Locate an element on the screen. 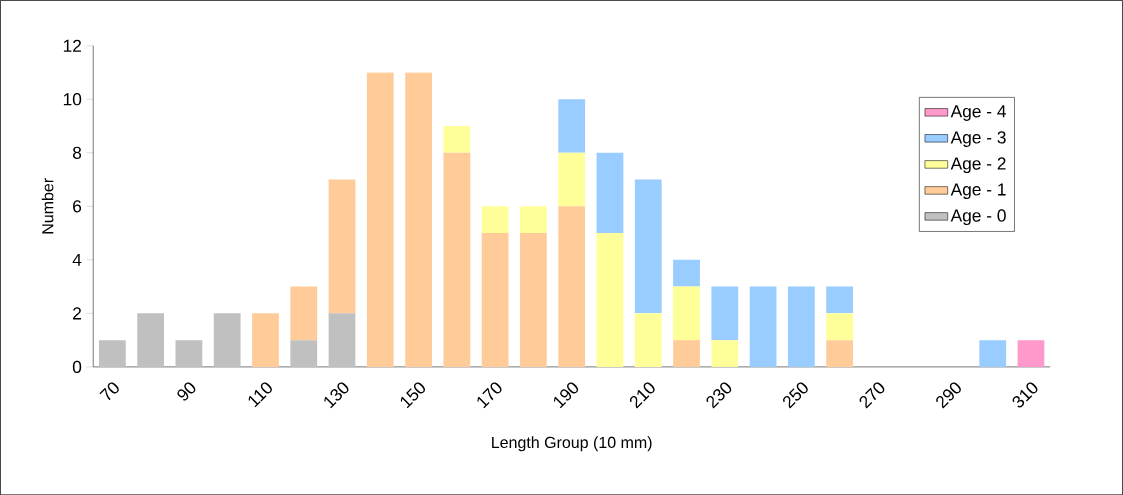 The image size is (1123, 495). x-axis-title: Length Group (10 mm) is located at coordinates (572, 444).